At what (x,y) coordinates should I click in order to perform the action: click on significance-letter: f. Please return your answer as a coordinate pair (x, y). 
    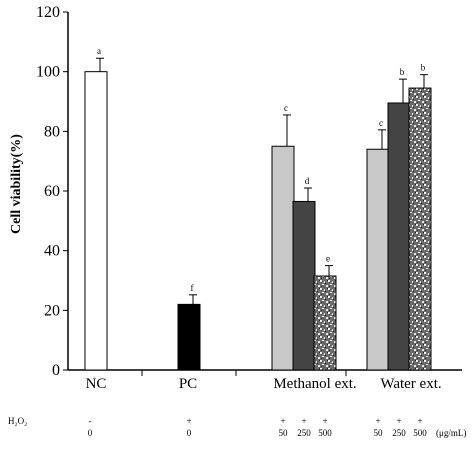
    Looking at the image, I should click on (192, 288).